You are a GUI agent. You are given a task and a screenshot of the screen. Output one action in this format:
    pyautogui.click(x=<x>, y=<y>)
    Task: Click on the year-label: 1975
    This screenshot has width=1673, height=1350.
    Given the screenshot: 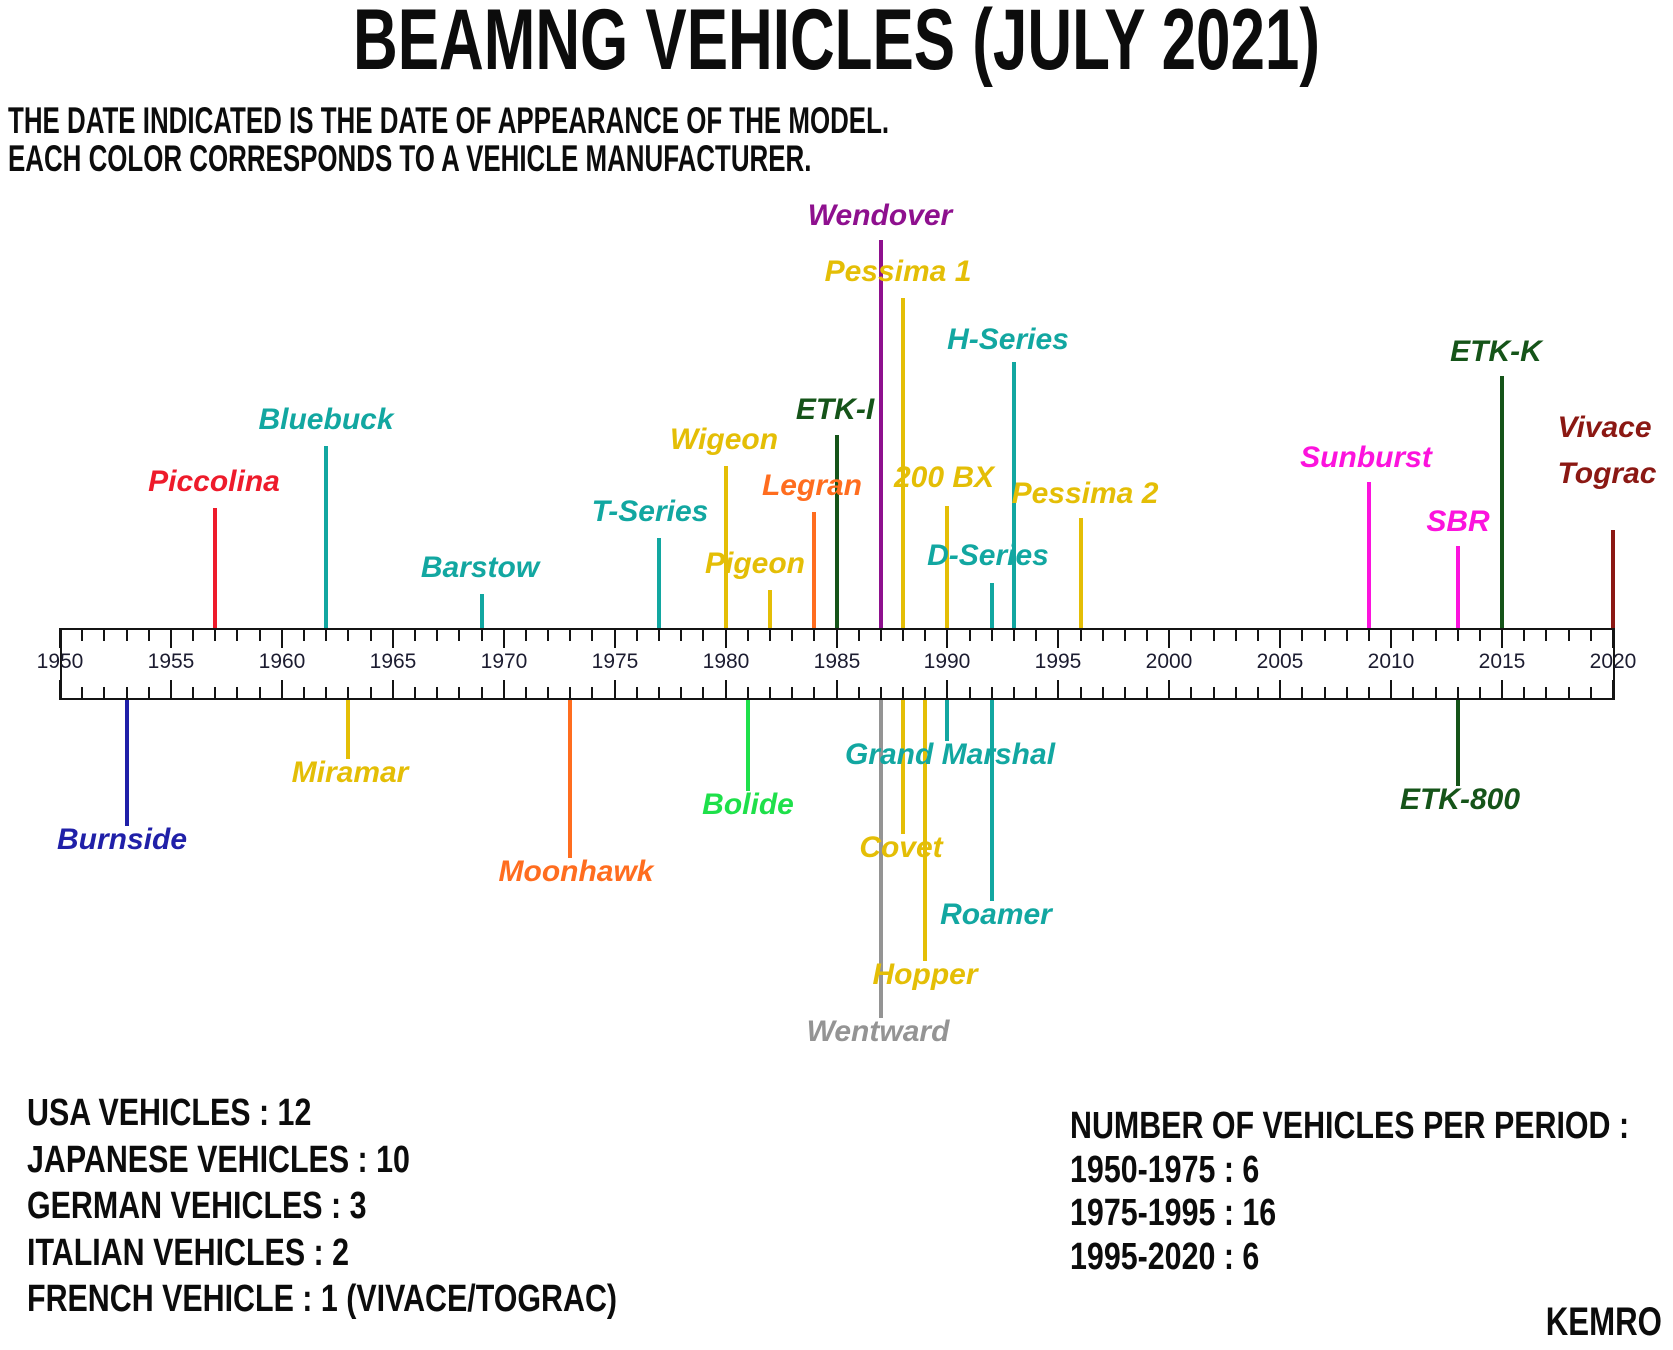 What is the action you would take?
    pyautogui.click(x=615, y=661)
    